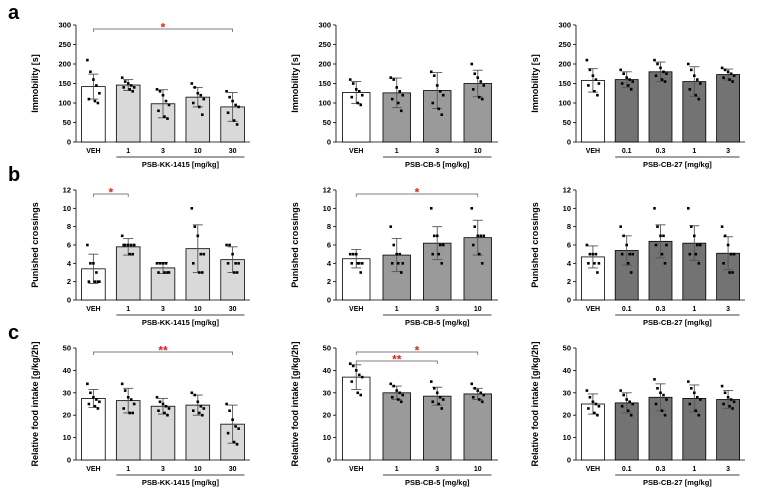 The image size is (779, 500). I want to click on r1c0-x-tick-label-3: 10, so click(198, 309).